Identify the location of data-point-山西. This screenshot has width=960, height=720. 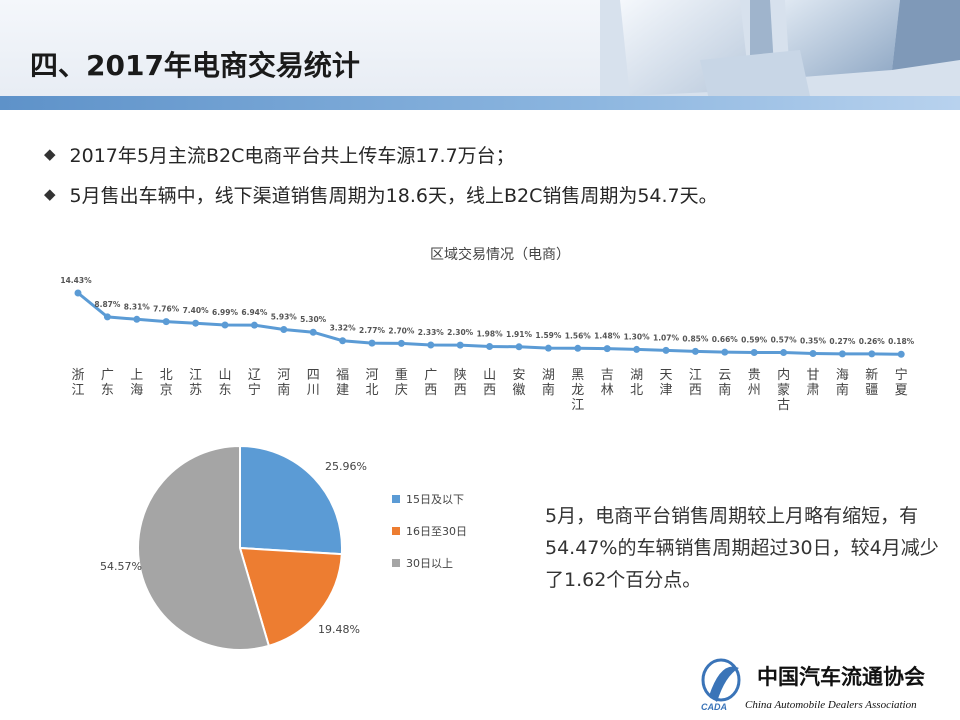
(490, 346).